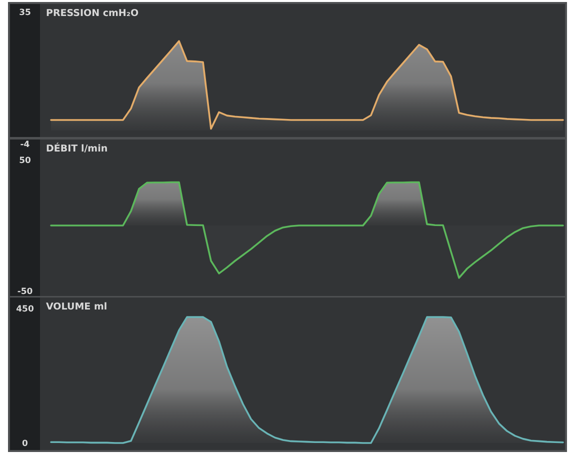 This screenshot has width=568, height=458. Describe the element at coordinates (77, 148) in the screenshot. I see `chart-title: DÉBIT l/min` at that location.